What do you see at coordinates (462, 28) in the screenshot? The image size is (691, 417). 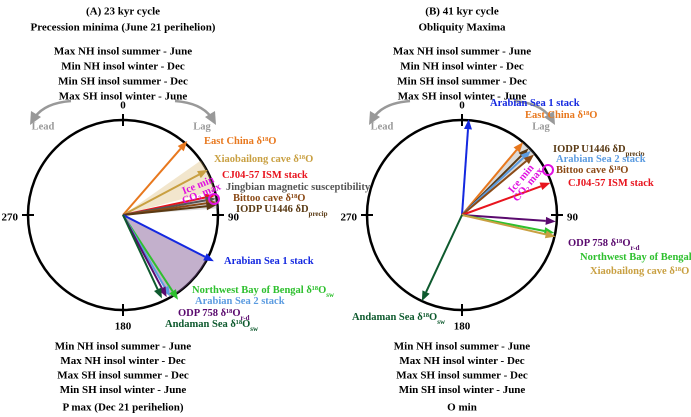 I see `panel-subtitle: Obliquity Maxima` at bounding box center [462, 28].